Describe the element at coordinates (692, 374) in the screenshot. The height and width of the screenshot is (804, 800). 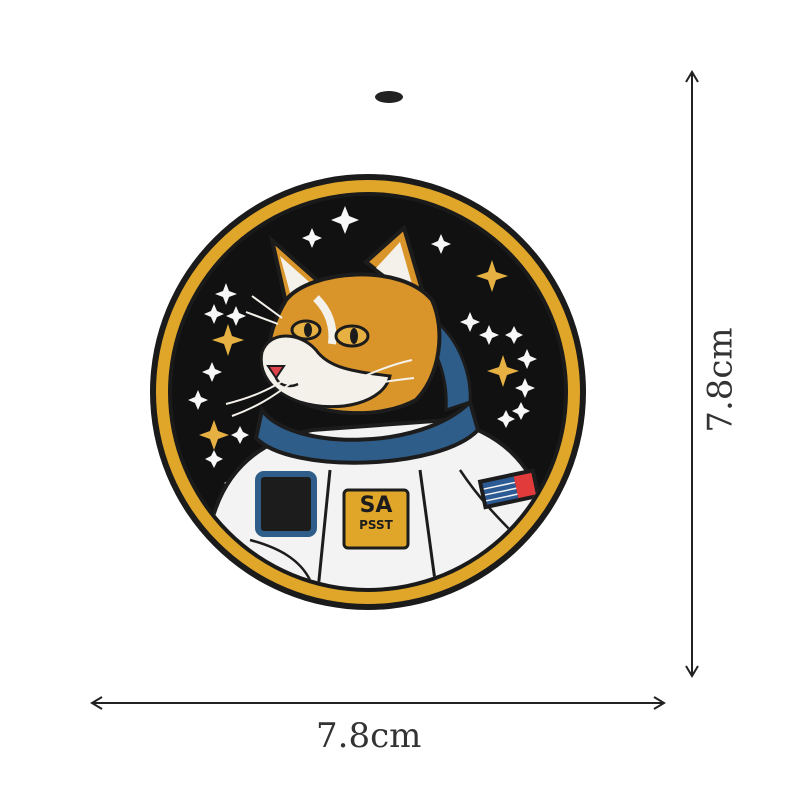
I see `height-dimension-arrow` at that location.